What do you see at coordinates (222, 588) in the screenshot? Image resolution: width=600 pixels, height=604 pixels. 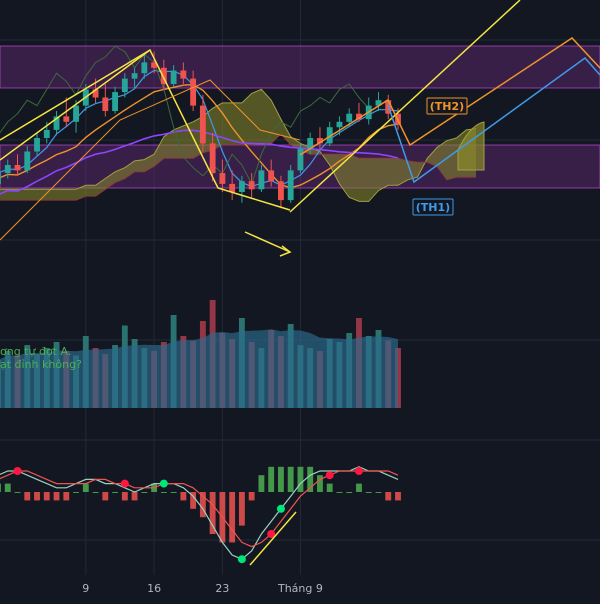 I see `x-tick-label-2: 23` at bounding box center [222, 588].